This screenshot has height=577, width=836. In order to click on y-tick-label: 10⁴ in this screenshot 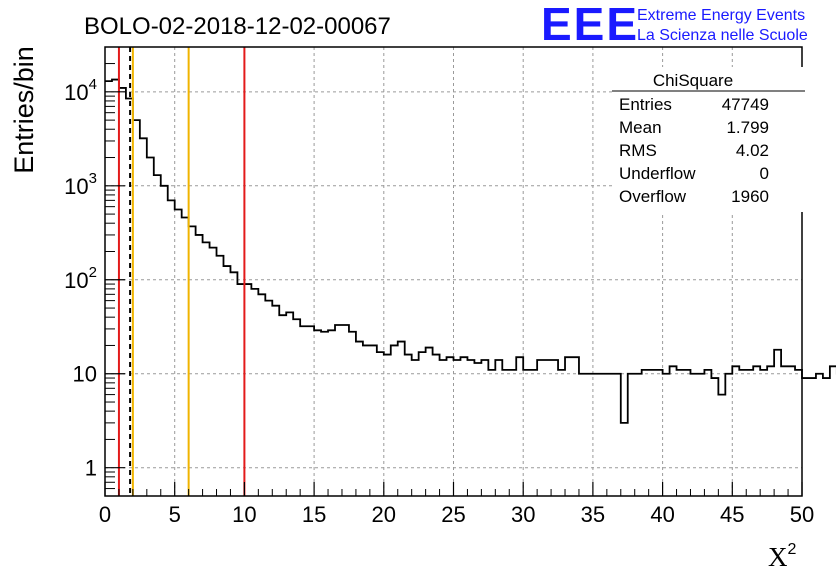, I will do `click(80, 90)`.